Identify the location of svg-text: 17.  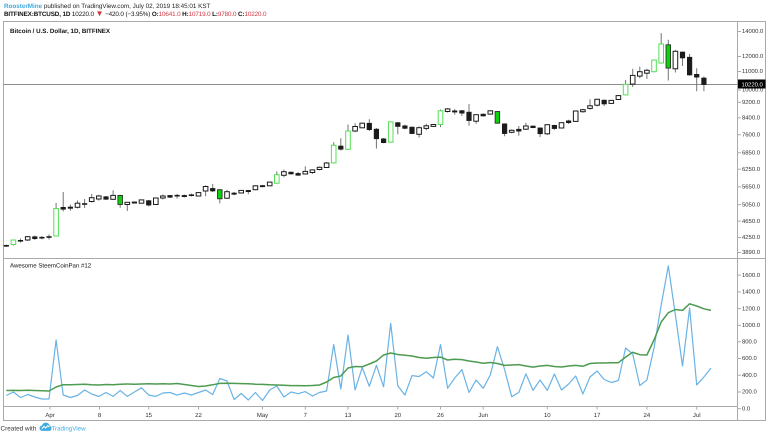
(597, 415).